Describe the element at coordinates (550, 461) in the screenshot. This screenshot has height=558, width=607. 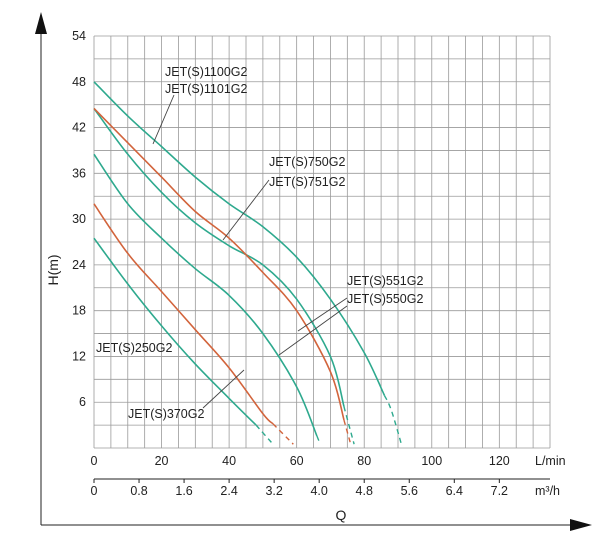
I see `x-unit-lpm: L/min` at that location.